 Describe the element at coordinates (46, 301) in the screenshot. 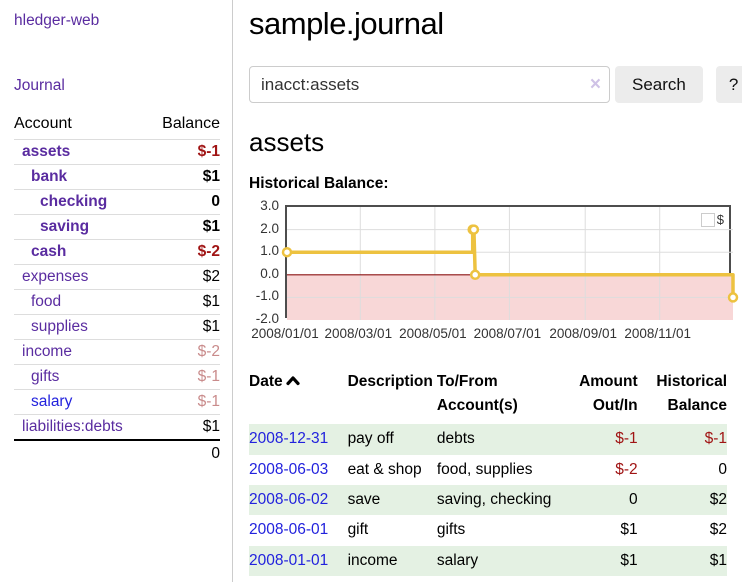

I see `account-link-food: food` at that location.